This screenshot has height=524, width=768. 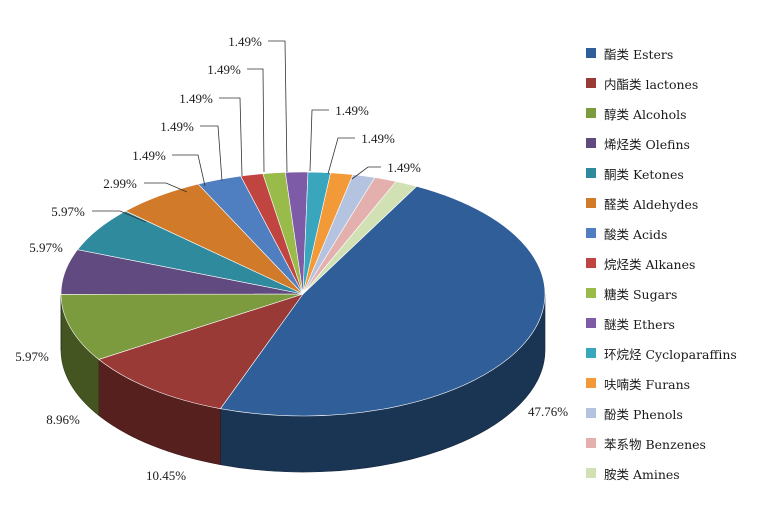 I want to click on legend-label: 糖类 Sugars, so click(x=641, y=294).